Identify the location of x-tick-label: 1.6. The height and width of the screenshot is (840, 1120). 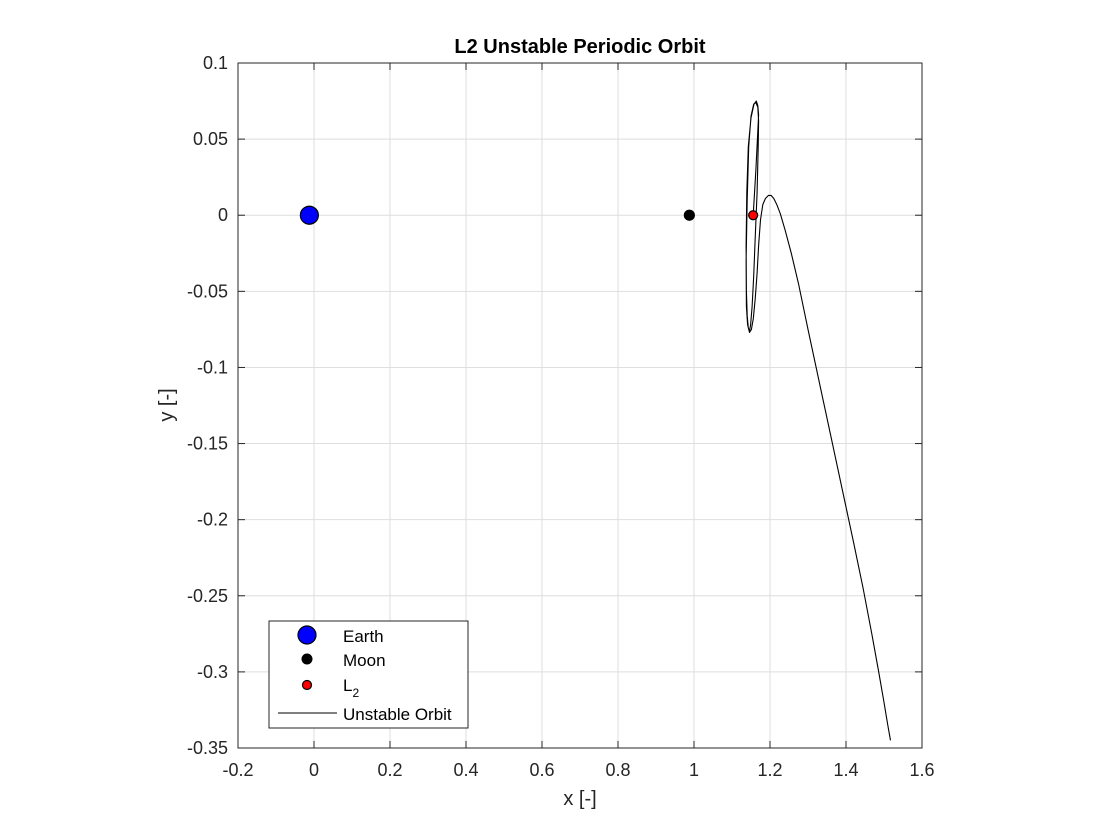
(921, 770).